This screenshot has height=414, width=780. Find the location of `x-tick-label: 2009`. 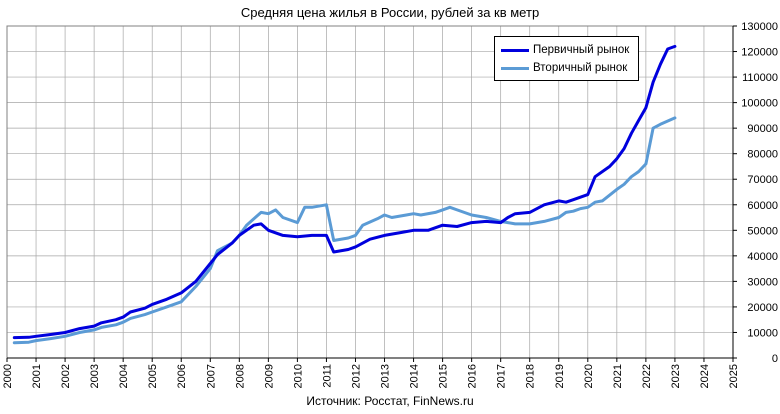

x-tick-label: 2009 is located at coordinates (269, 376).